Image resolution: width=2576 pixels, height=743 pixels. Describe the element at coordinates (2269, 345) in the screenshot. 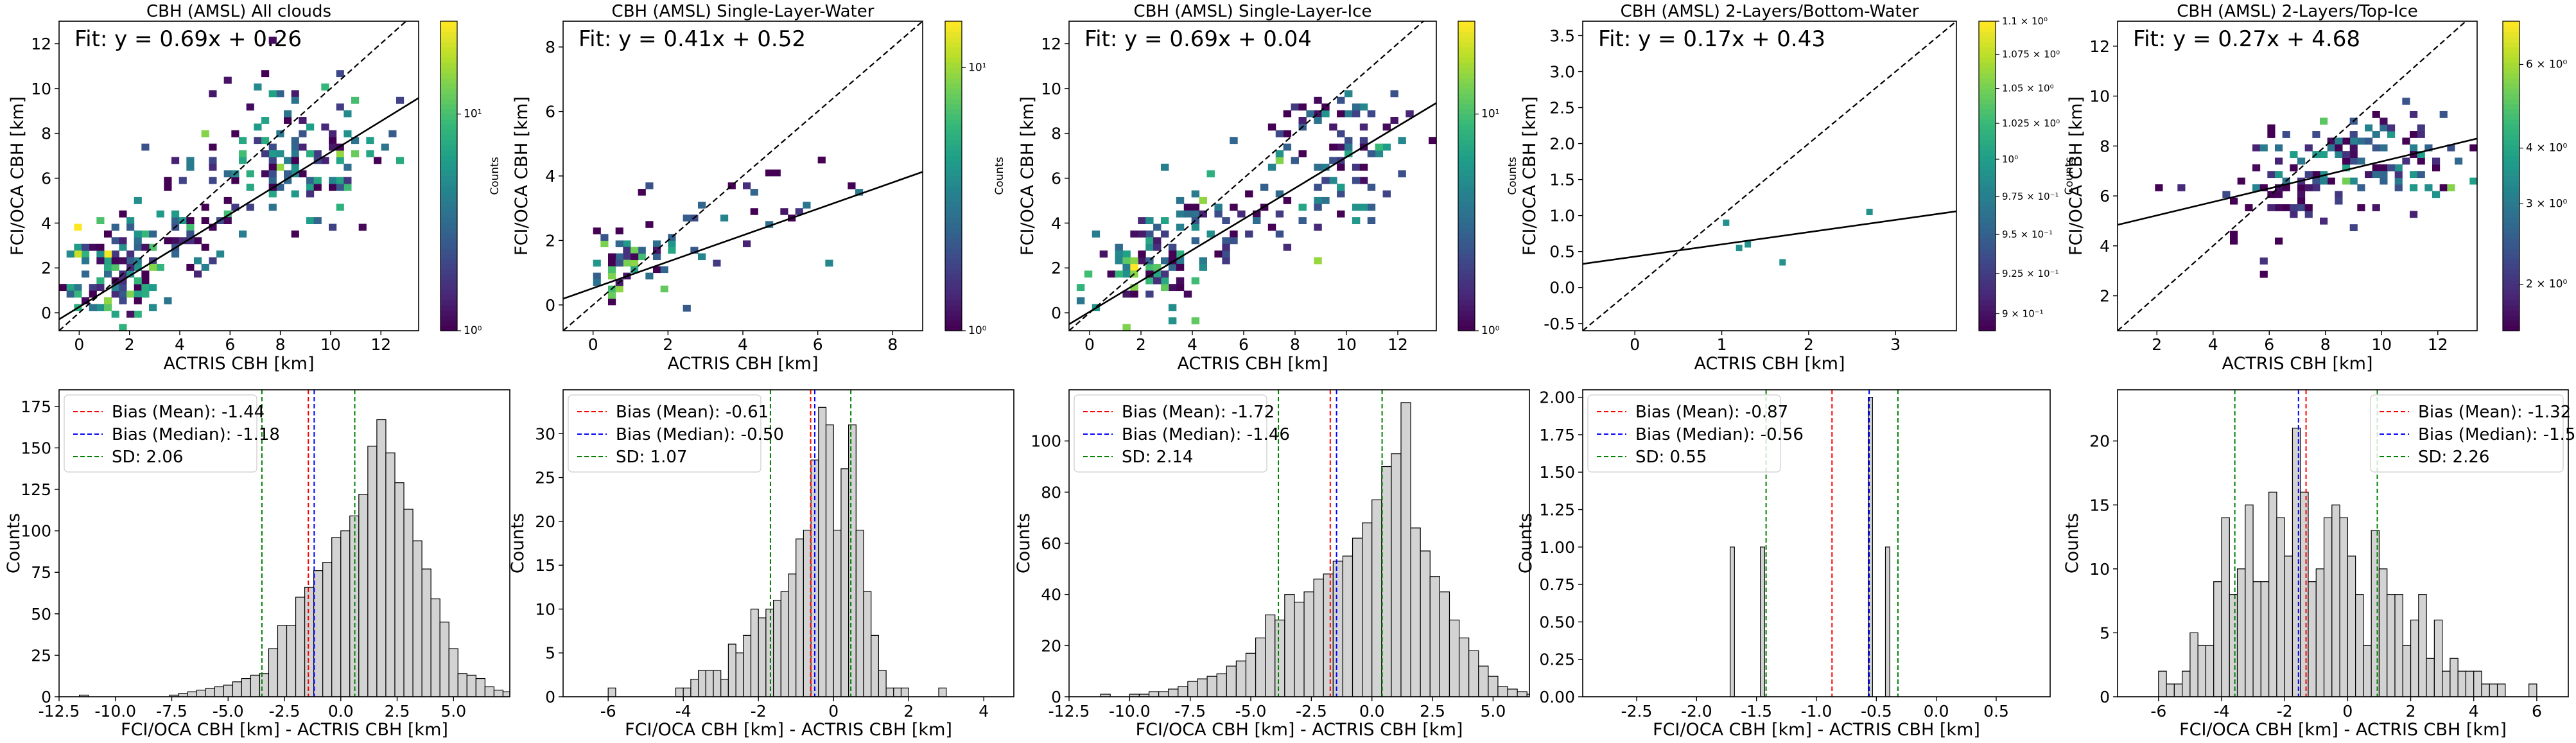

I see `x-tick-label: 6` at that location.